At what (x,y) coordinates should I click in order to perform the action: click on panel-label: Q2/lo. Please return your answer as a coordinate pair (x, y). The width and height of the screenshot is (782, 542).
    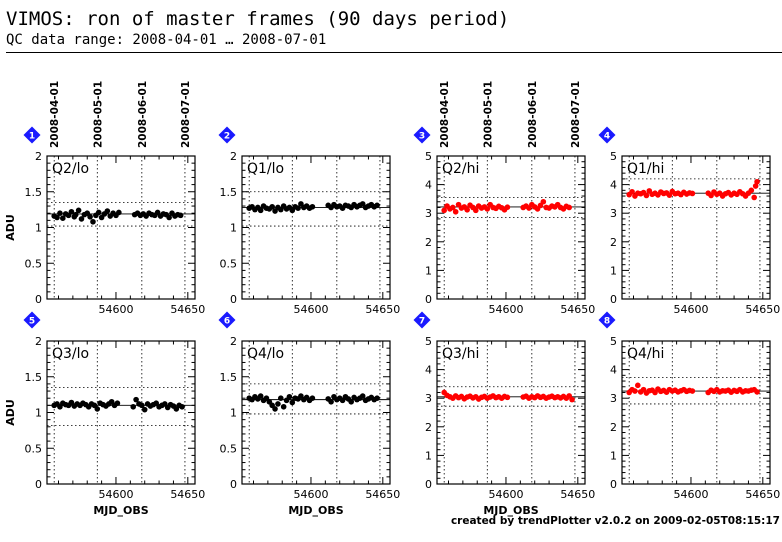
    Looking at the image, I should click on (70, 169).